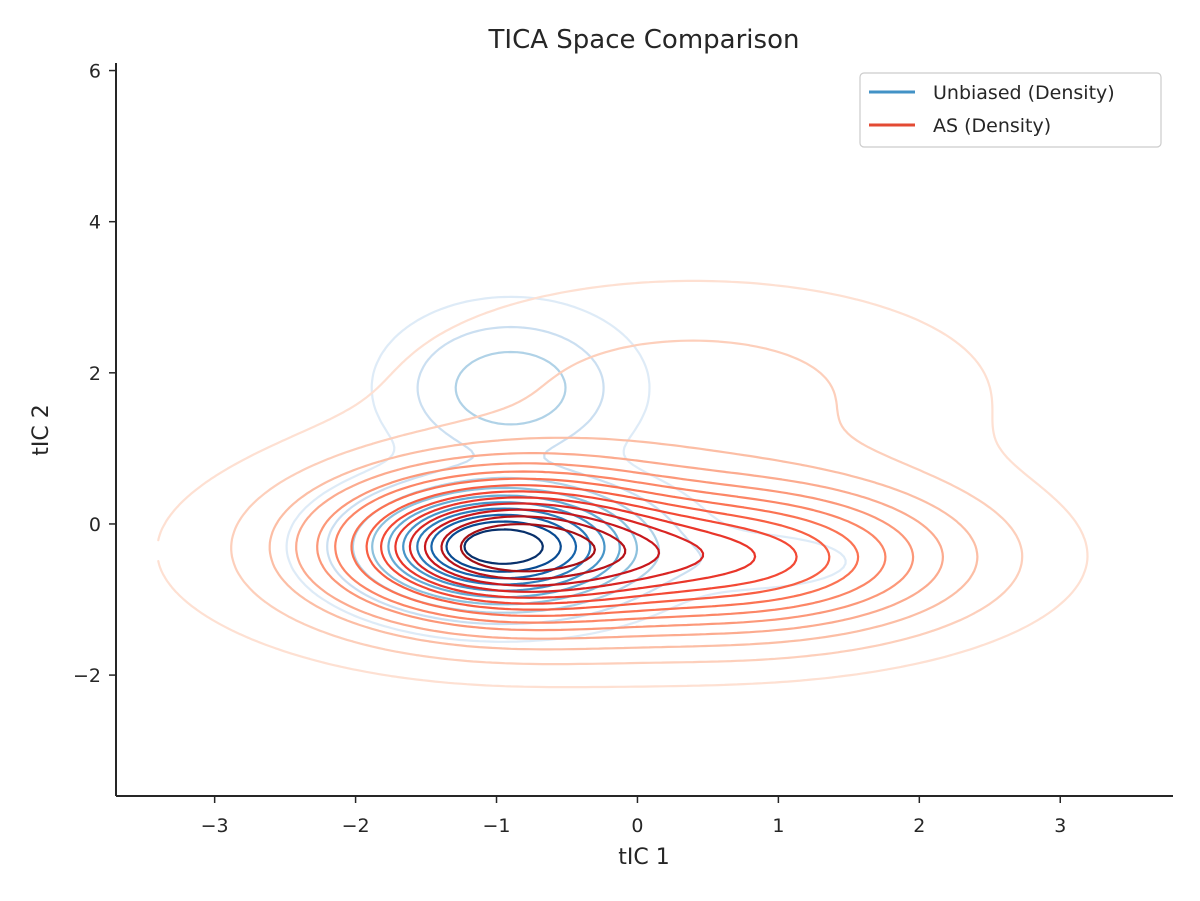 Image resolution: width=1200 pixels, height=901 pixels. What do you see at coordinates (95, 72) in the screenshot?
I see `y-tick-label: 6` at bounding box center [95, 72].